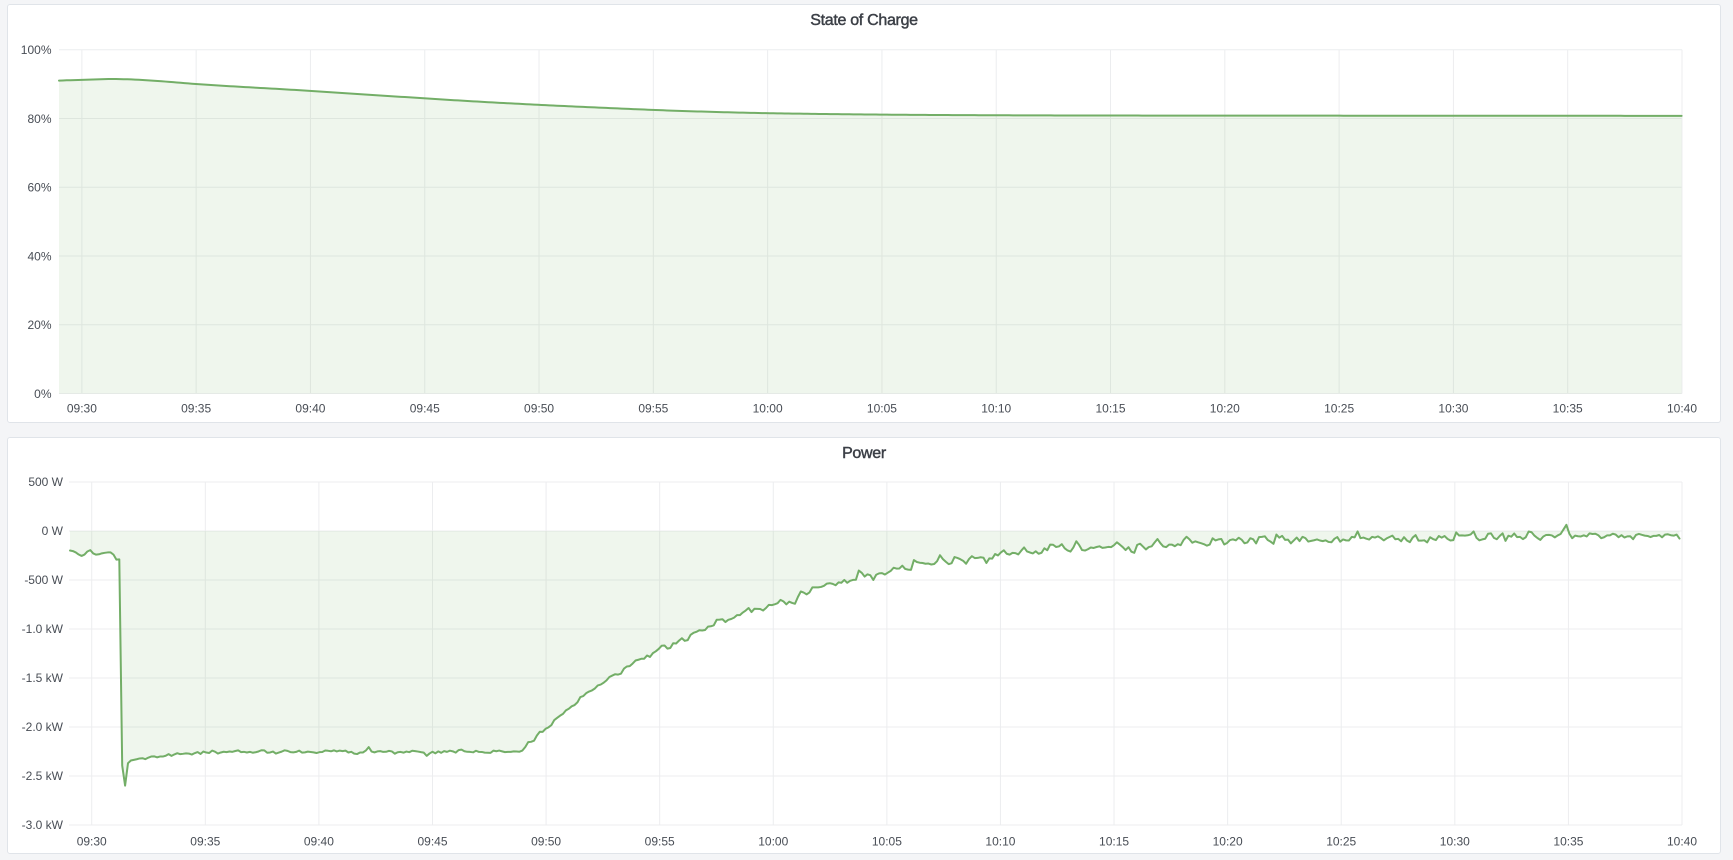 Image resolution: width=1733 pixels, height=860 pixels. Describe the element at coordinates (39, 325) in the screenshot. I see `svg-text: 20%` at that location.